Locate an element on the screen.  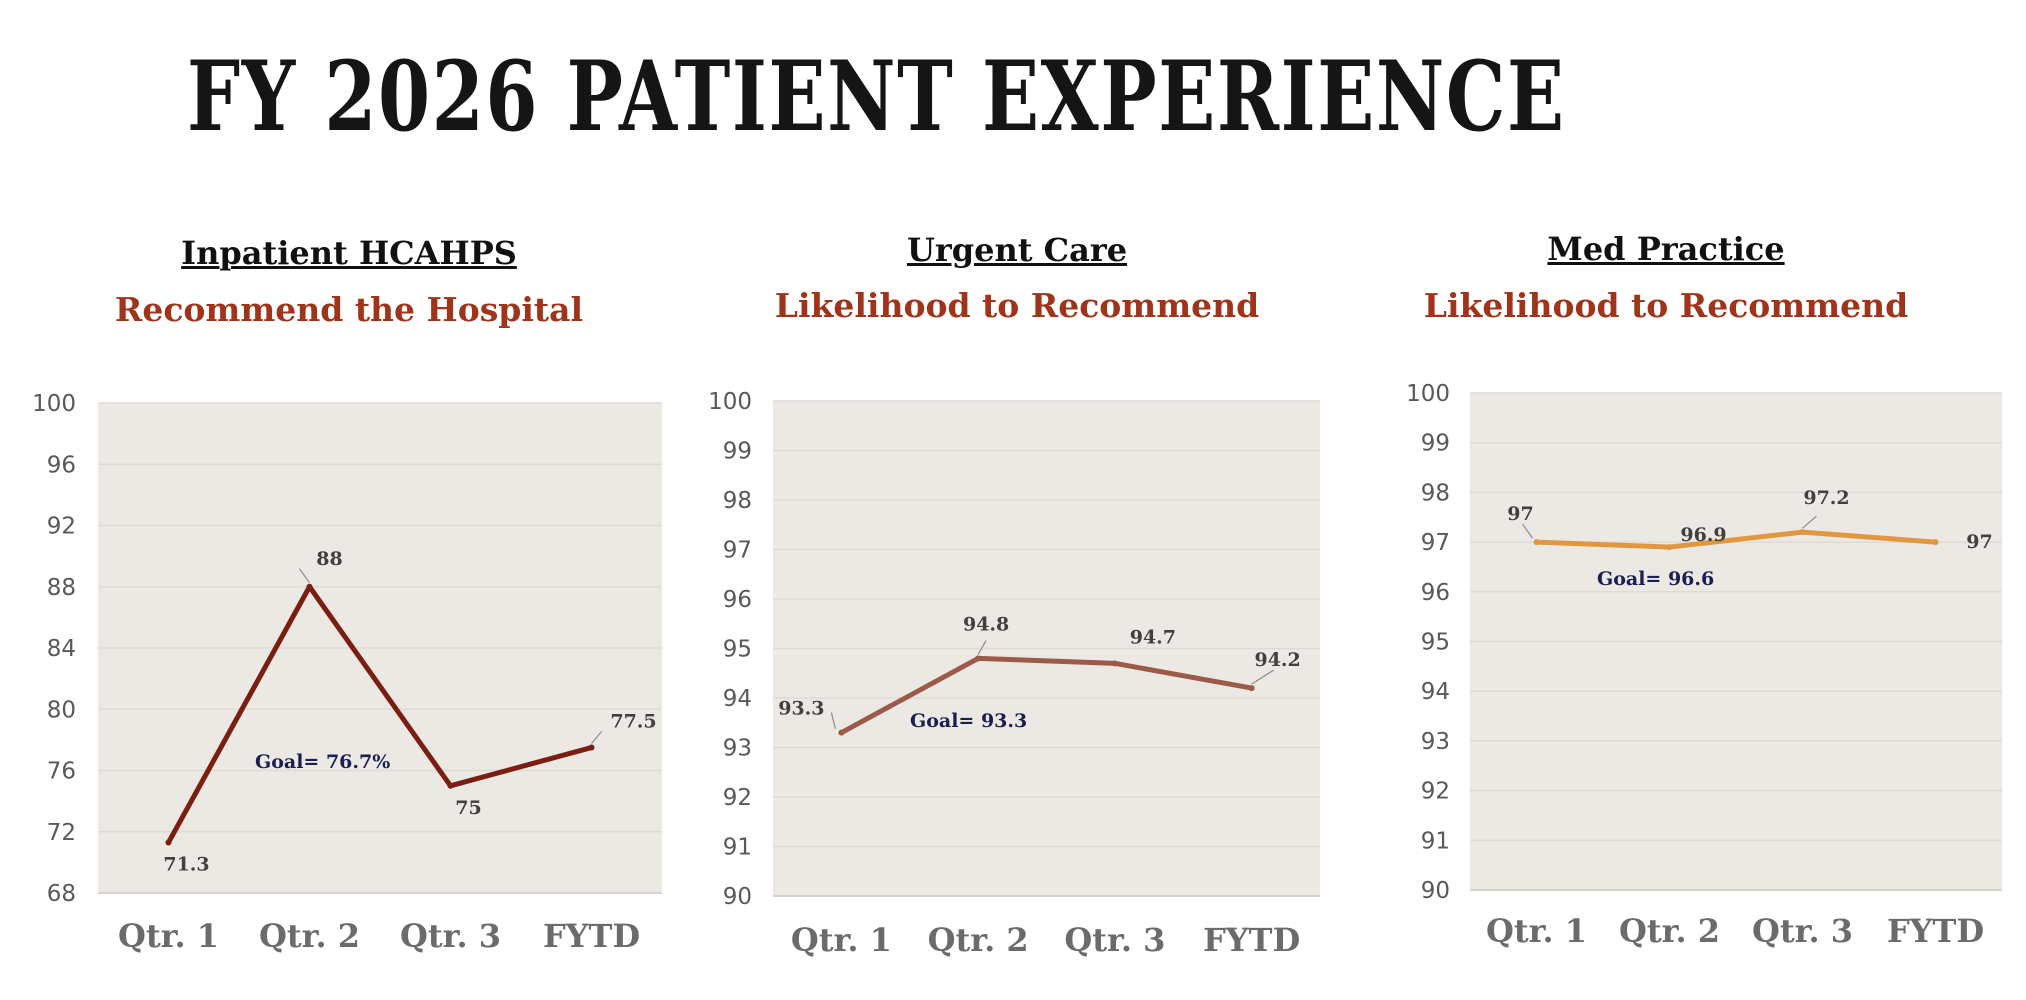
chart-2-category-label: Qtr. 2 is located at coordinates (978, 940).